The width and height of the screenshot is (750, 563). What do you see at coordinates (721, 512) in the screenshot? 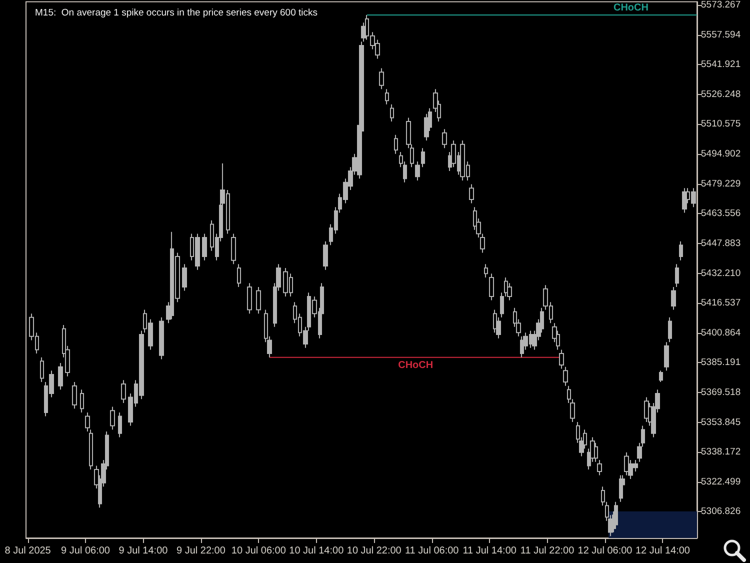
I see `y-tick-label: 5306.826` at bounding box center [721, 512].